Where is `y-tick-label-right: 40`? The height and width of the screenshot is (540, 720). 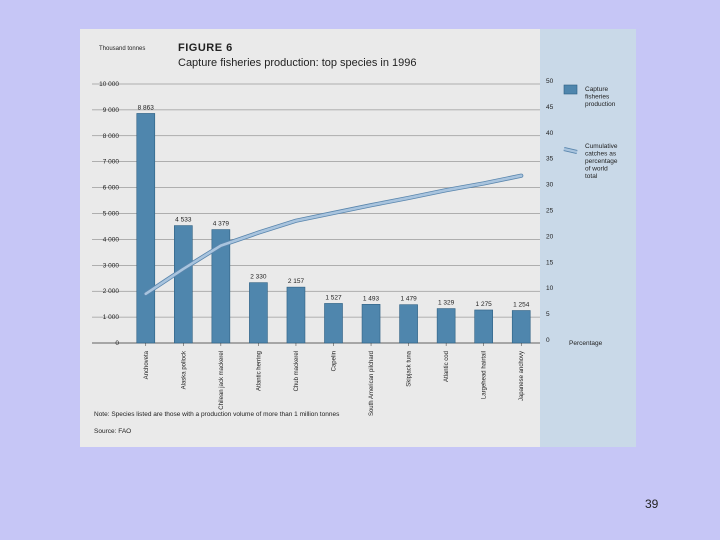
y-tick-label-right: 40 is located at coordinates (550, 133).